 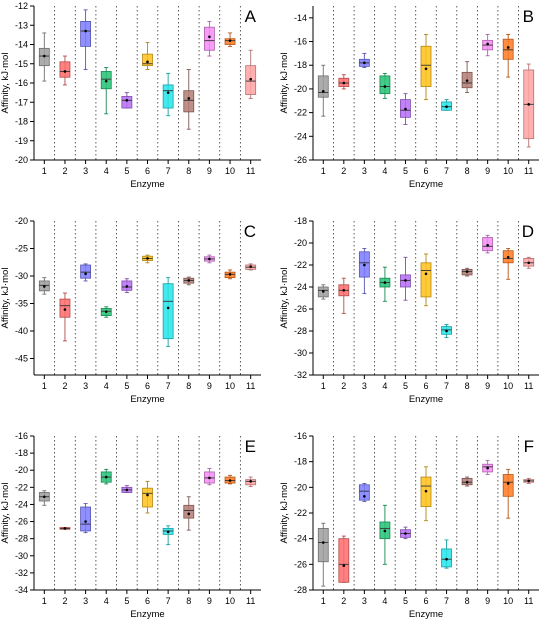 I want to click on y-tick-label: -32, so click(x=21, y=573).